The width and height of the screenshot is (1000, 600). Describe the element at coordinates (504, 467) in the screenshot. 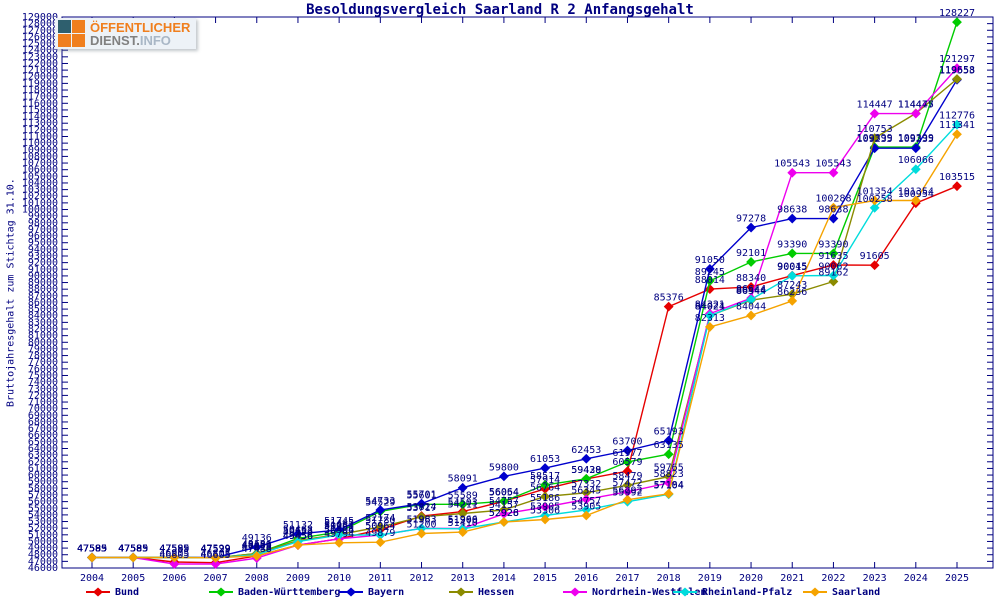

I see `data-point-label: 59800` at that location.